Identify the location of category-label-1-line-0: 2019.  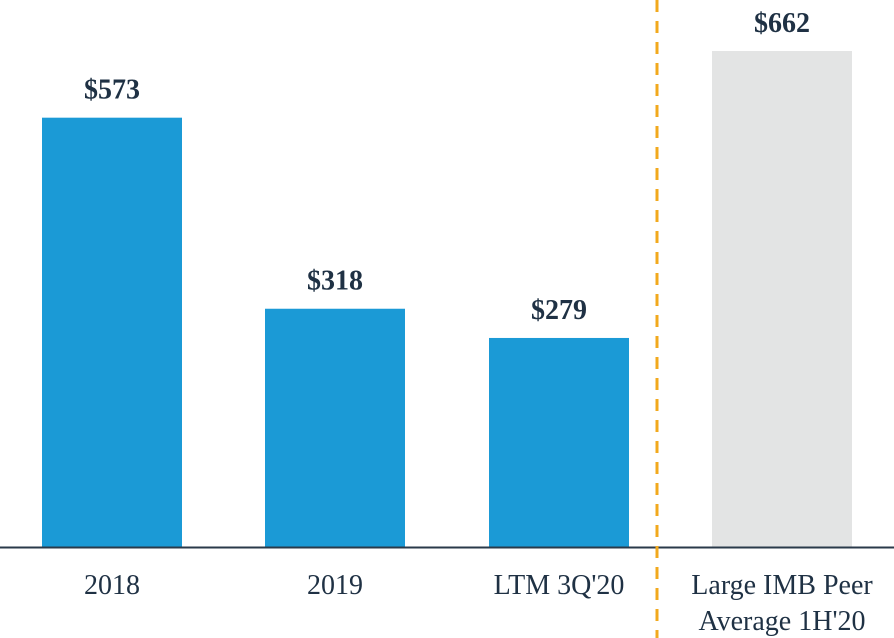
(335, 585).